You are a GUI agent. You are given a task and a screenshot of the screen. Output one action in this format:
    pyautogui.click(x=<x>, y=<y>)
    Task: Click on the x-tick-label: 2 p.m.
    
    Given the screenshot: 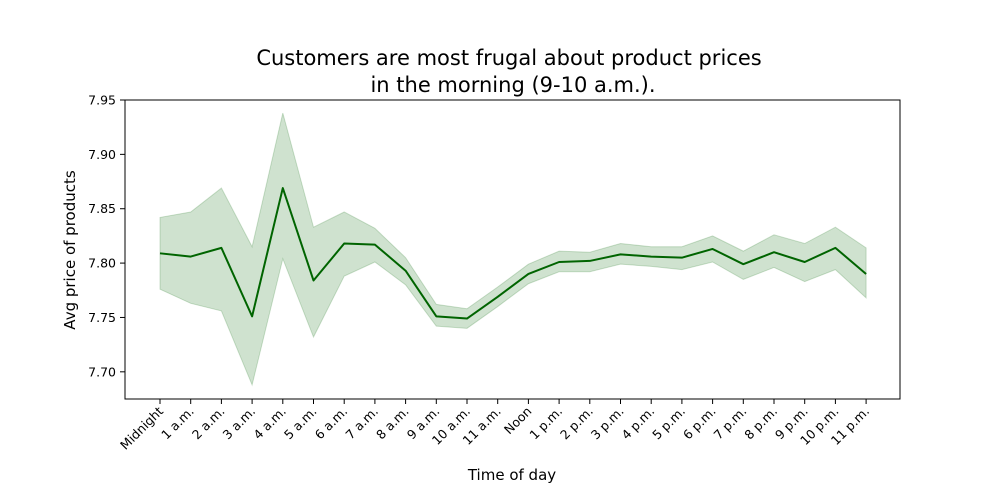 What is the action you would take?
    pyautogui.click(x=576, y=423)
    